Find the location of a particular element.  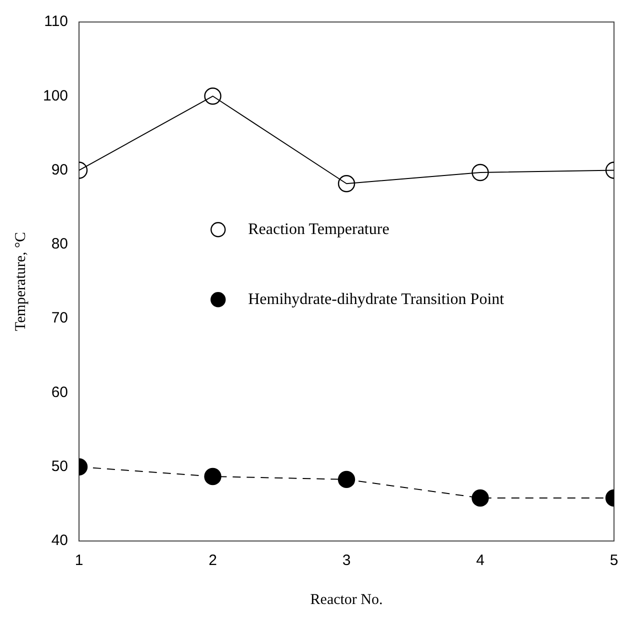

y-tick-label: 100 is located at coordinates (55, 95).